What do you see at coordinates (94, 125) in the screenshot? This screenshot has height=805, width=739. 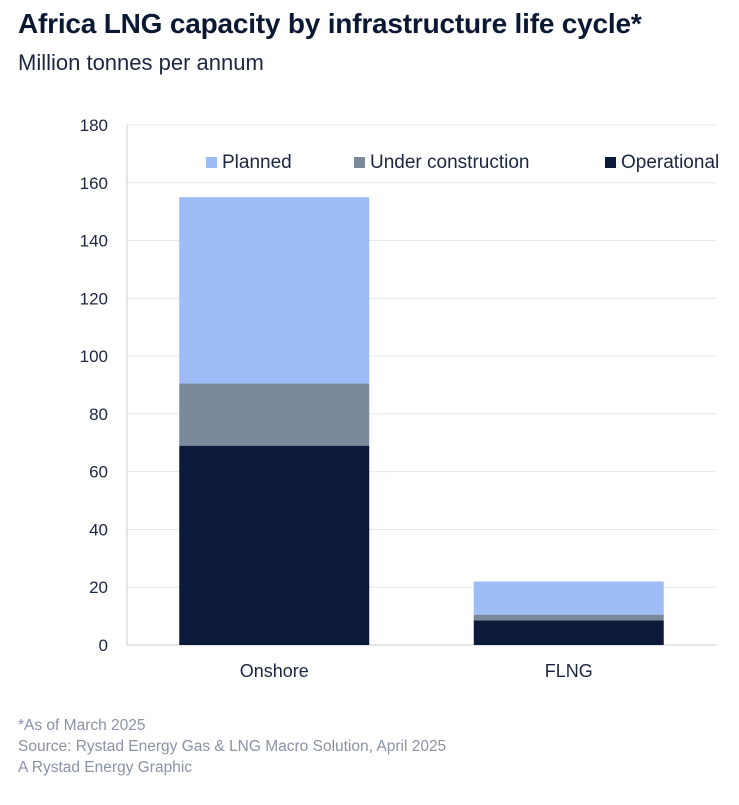 I see `y-tick-label: 180` at bounding box center [94, 125].